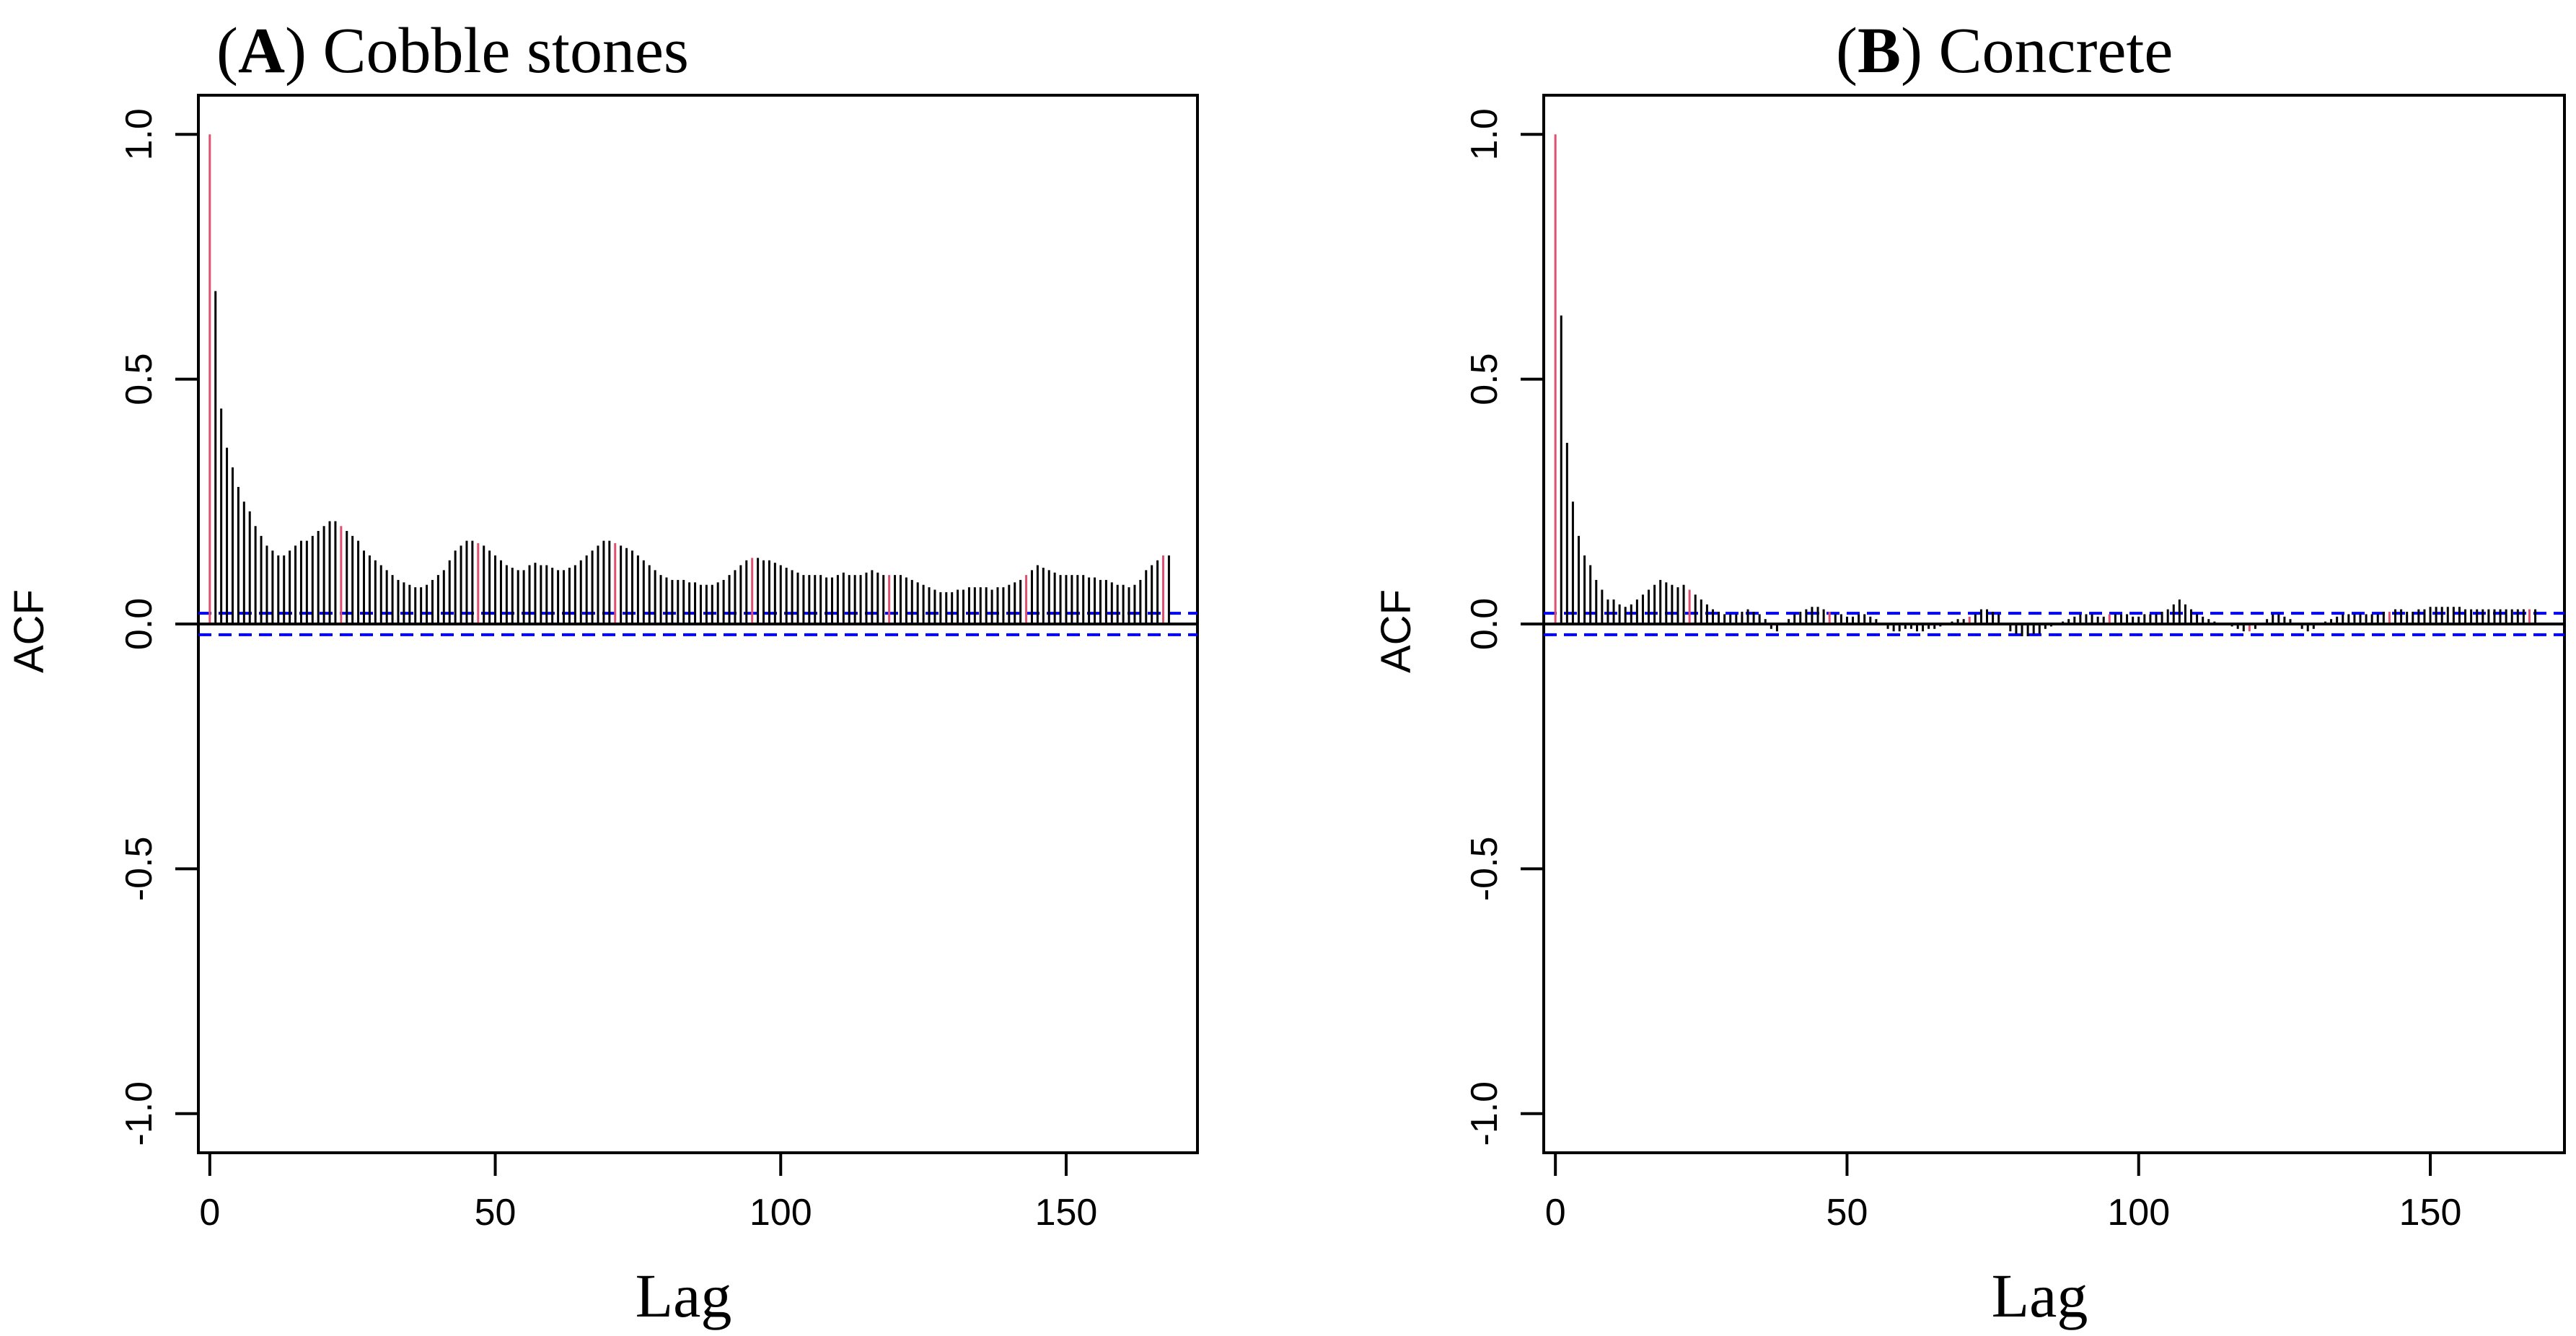 The width and height of the screenshot is (2576, 1336). I want to click on panel-title: (B) Concrete, so click(2004, 51).